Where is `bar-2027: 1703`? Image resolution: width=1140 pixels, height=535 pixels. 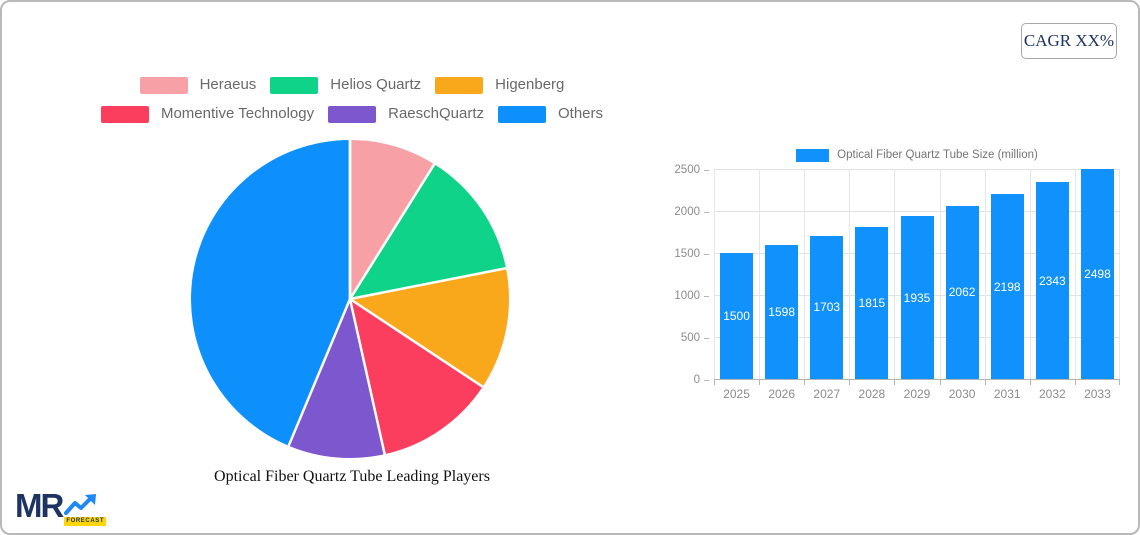
bar-2027: 1703 is located at coordinates (827, 307).